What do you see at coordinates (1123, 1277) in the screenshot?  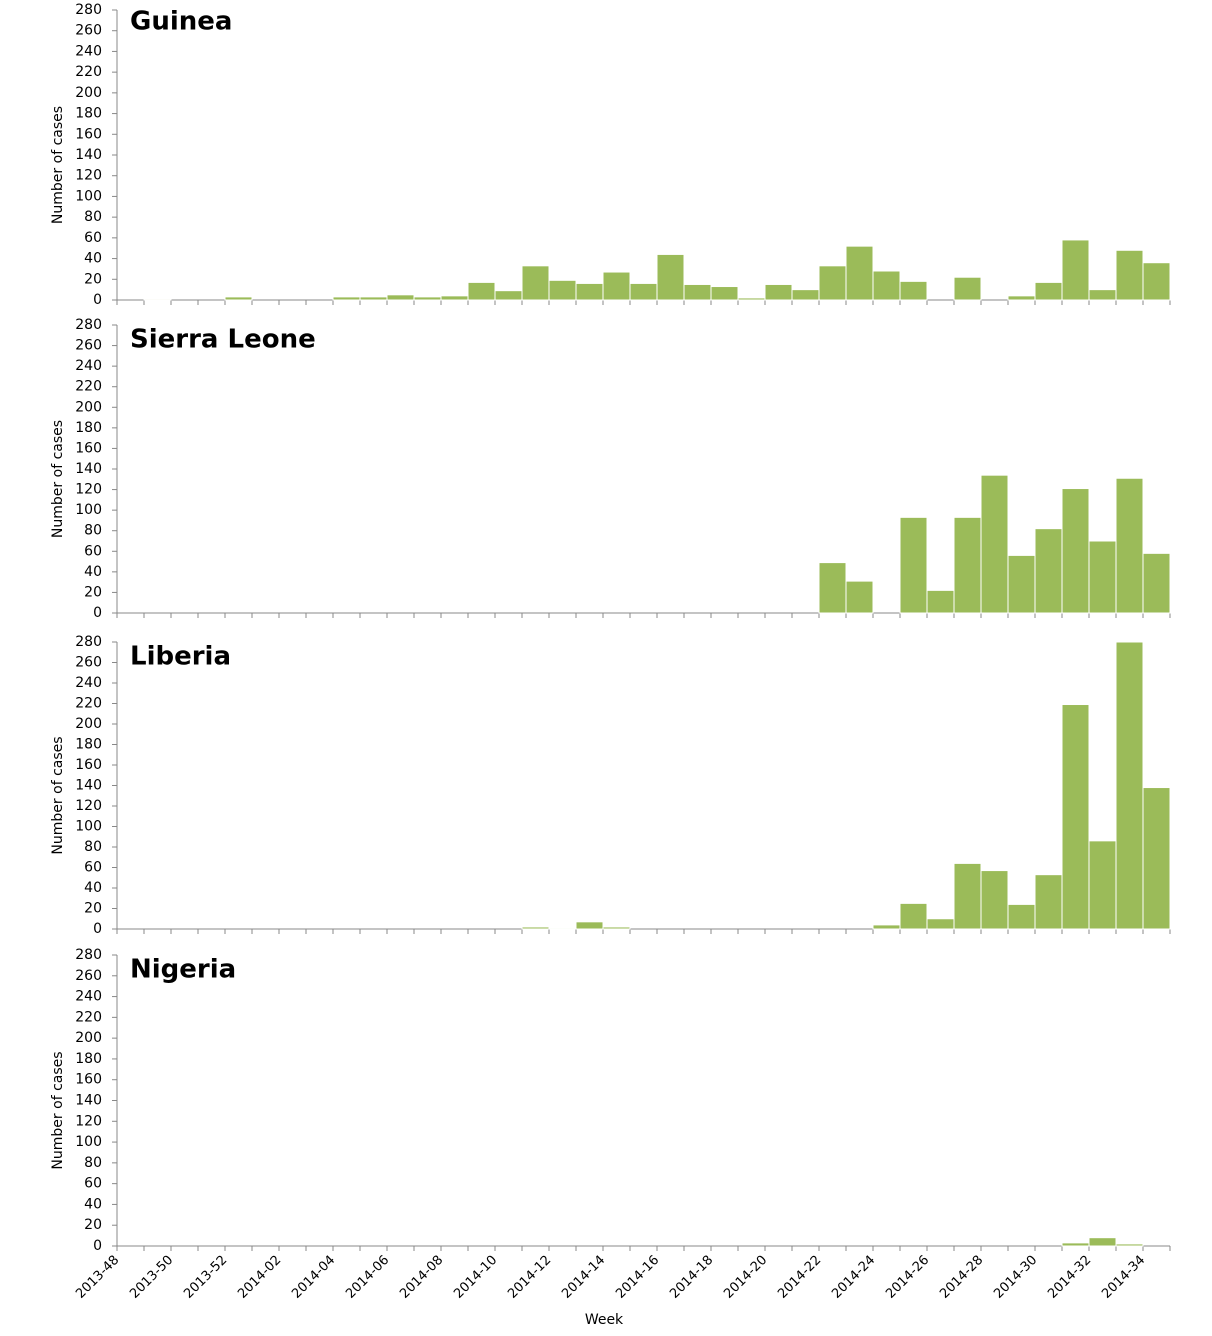 I see `x-tick-label: 2014-34` at bounding box center [1123, 1277].